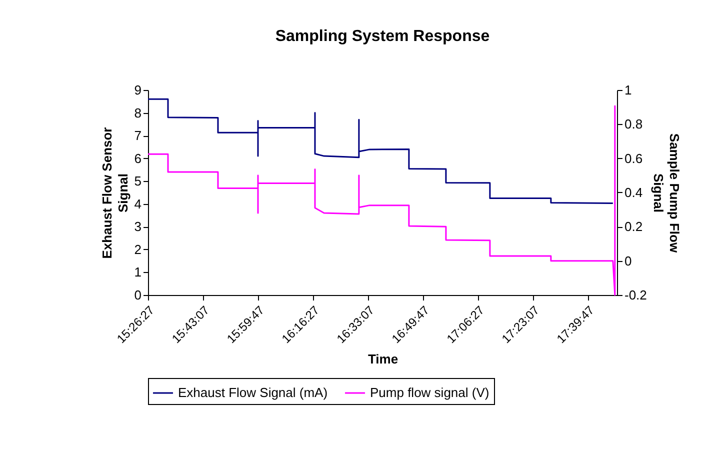 The width and height of the screenshot is (719, 455). I want to click on y-tick-label: 0, so click(138, 295).